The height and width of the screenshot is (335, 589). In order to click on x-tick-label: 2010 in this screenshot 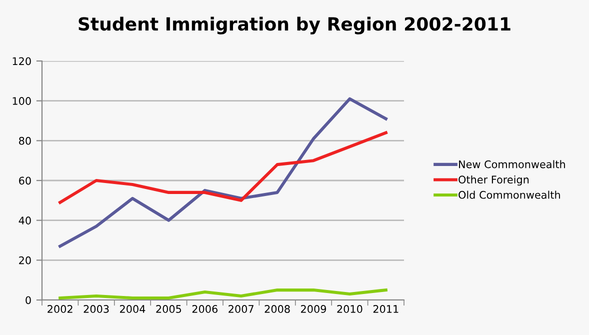, I will do `click(349, 309)`.